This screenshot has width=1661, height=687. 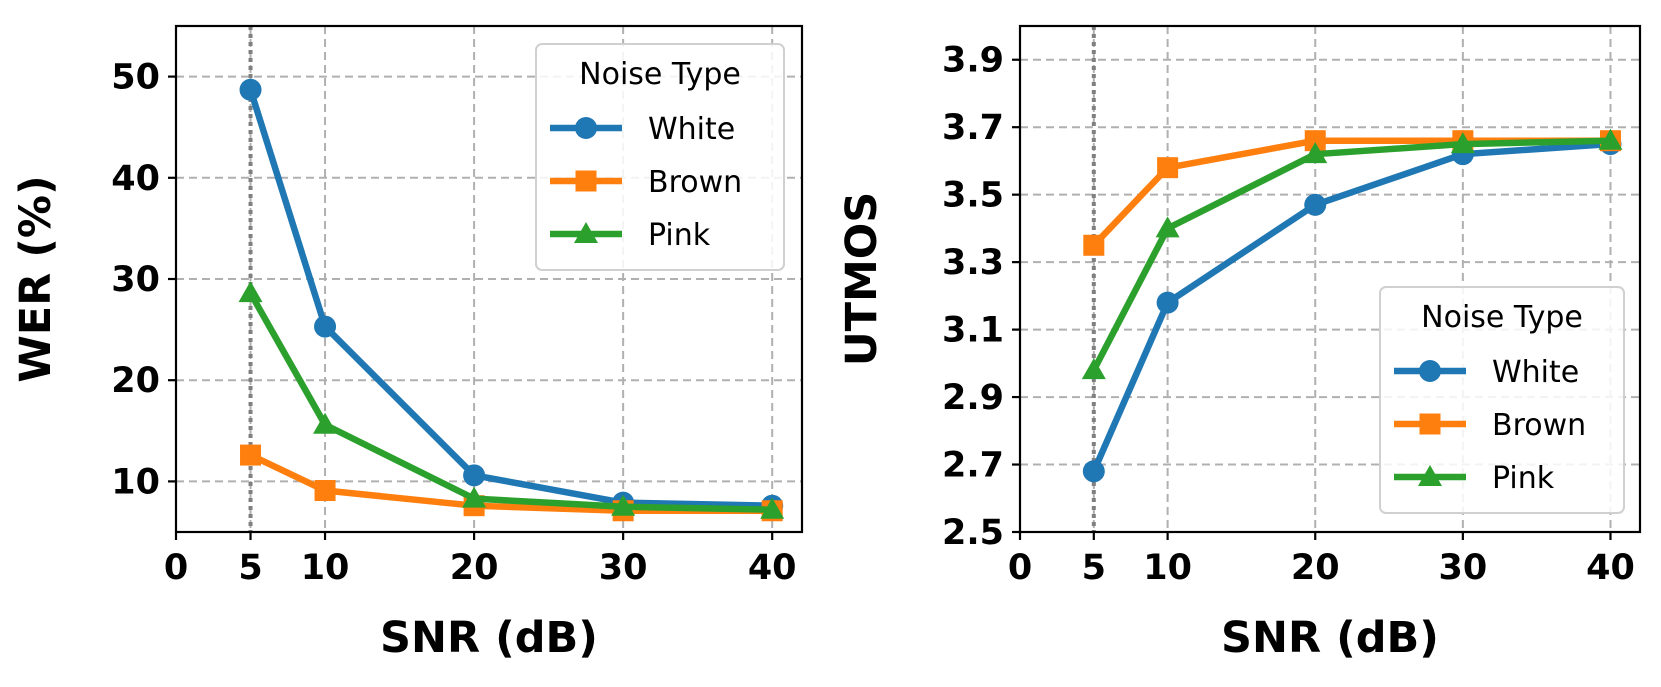 I want to click on y-tick-label: 3.9, so click(x=973, y=61).